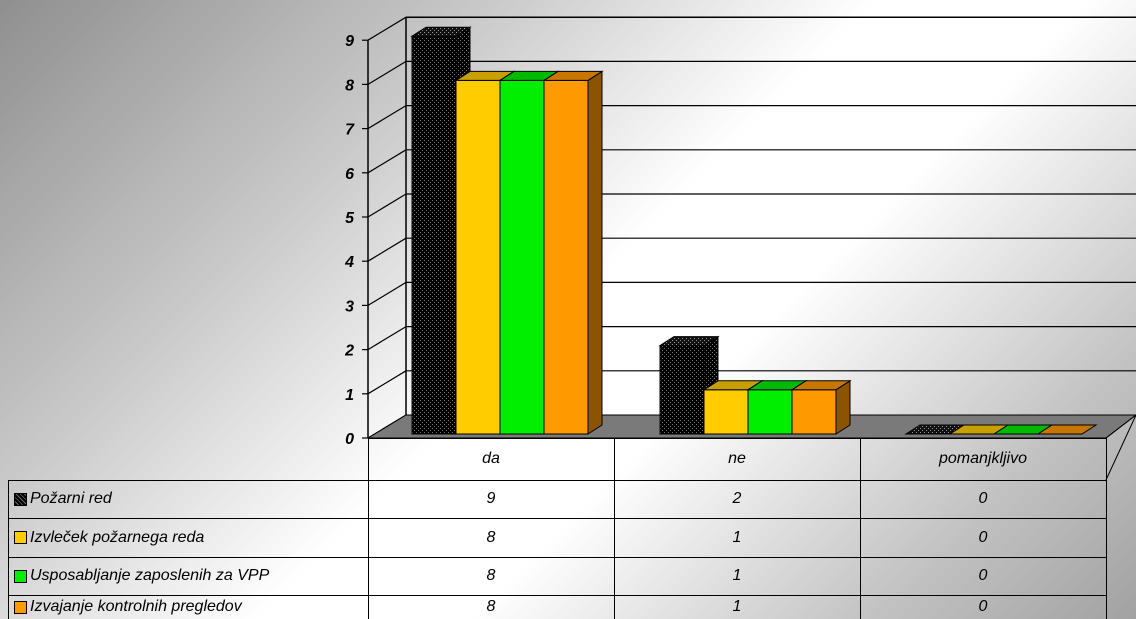  What do you see at coordinates (349, 41) in the screenshot?
I see `y-tick-label: 9` at bounding box center [349, 41].